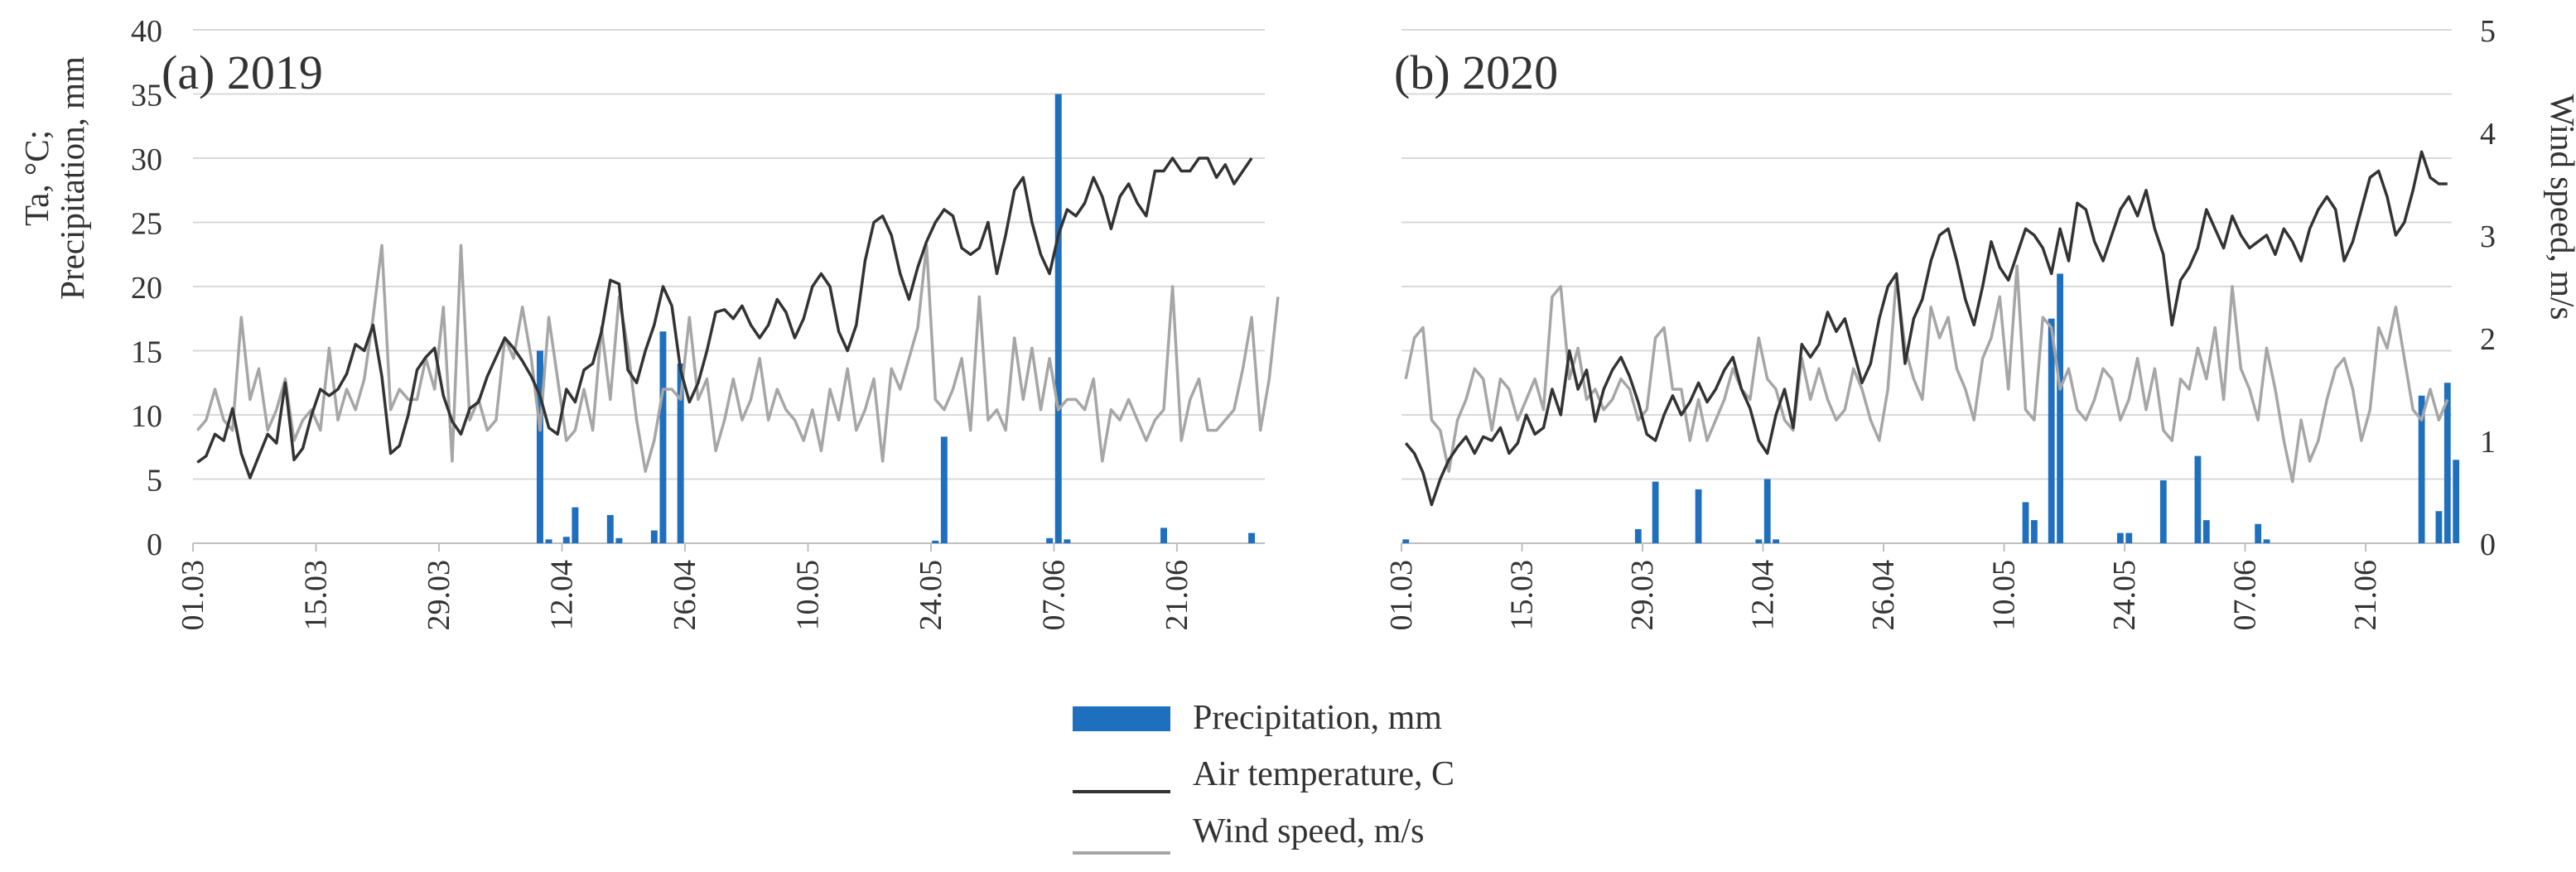 This screenshot has width=2576, height=872. What do you see at coordinates (154, 545) in the screenshot?
I see `left-axis-tick-label: 0` at bounding box center [154, 545].